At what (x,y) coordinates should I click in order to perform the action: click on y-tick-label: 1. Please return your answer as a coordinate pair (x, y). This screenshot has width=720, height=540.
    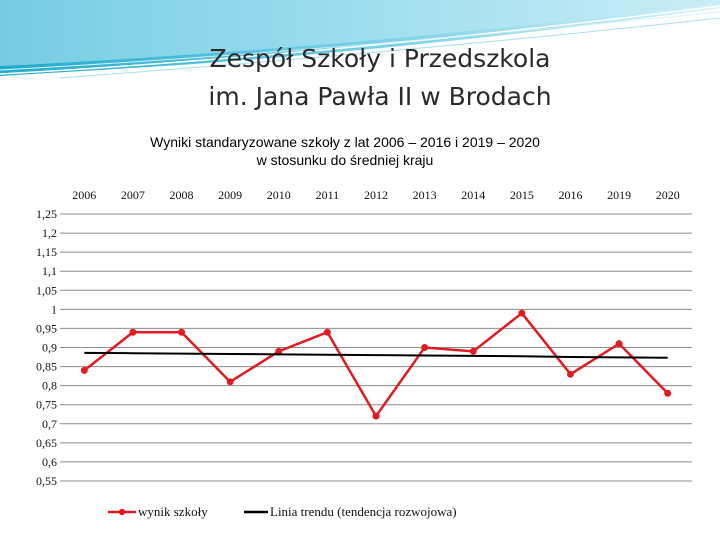
    Looking at the image, I should click on (54, 309).